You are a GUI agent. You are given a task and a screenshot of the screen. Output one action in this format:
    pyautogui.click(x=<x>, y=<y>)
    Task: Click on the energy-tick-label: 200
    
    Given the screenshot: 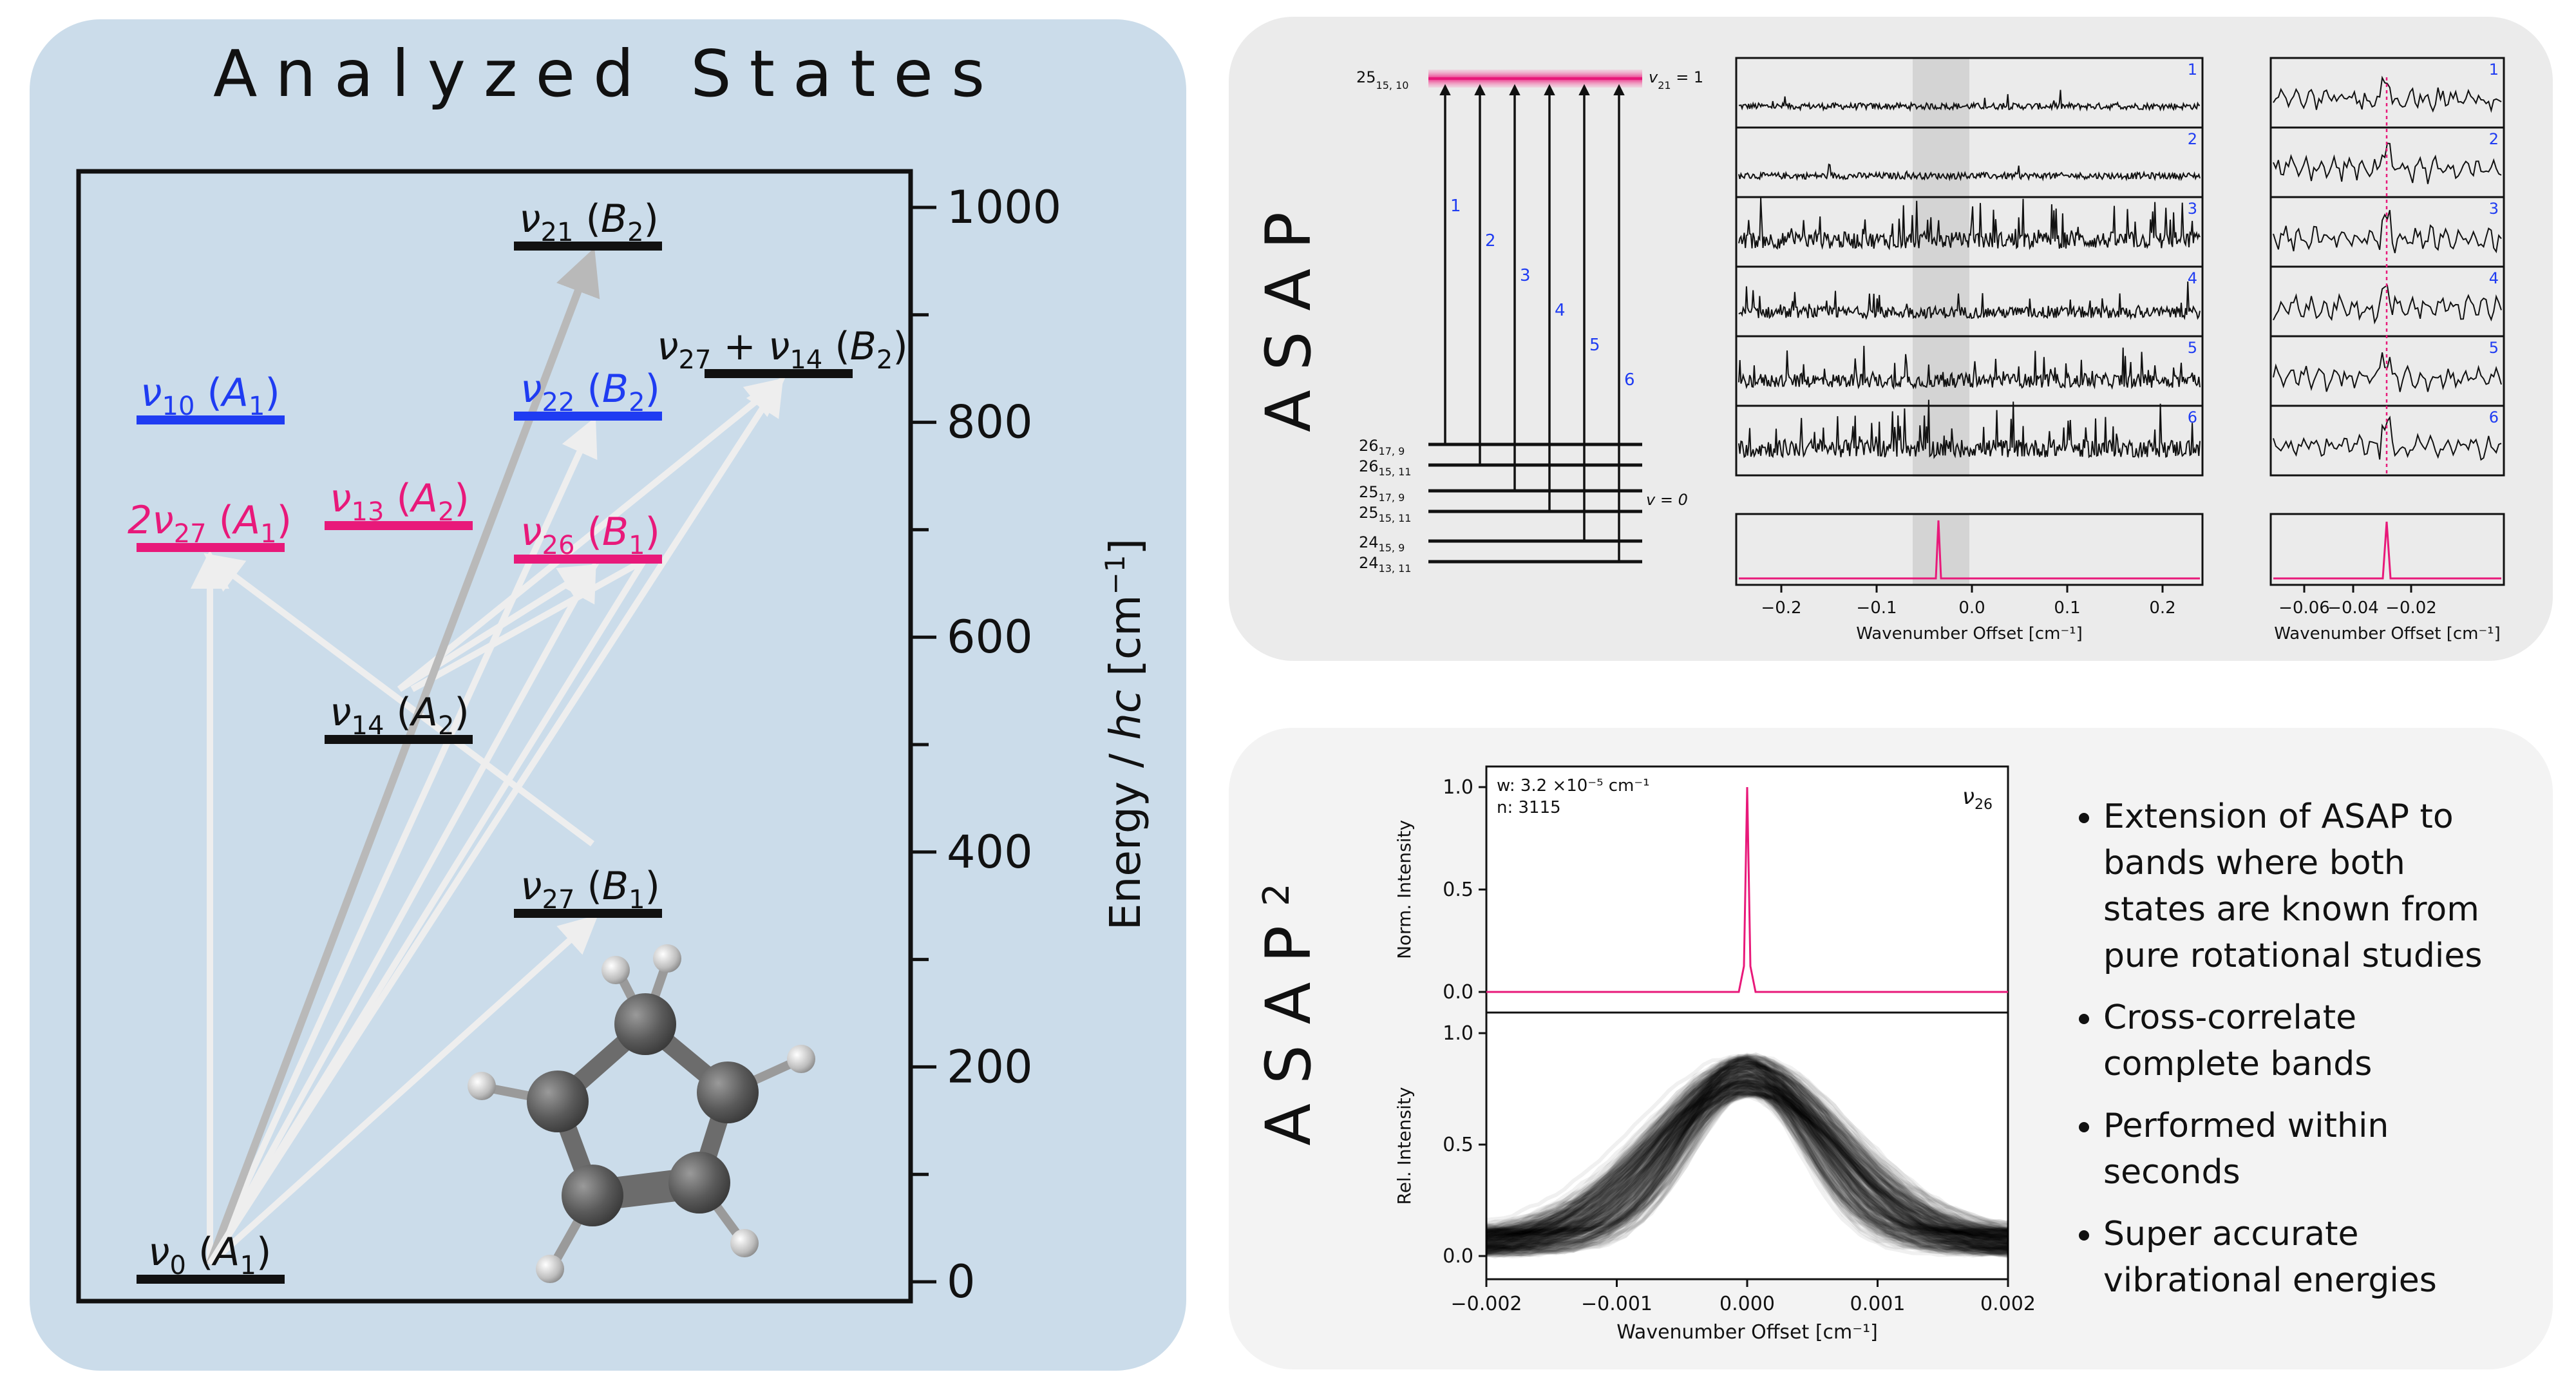 What is the action you would take?
    pyautogui.click(x=990, y=1066)
    